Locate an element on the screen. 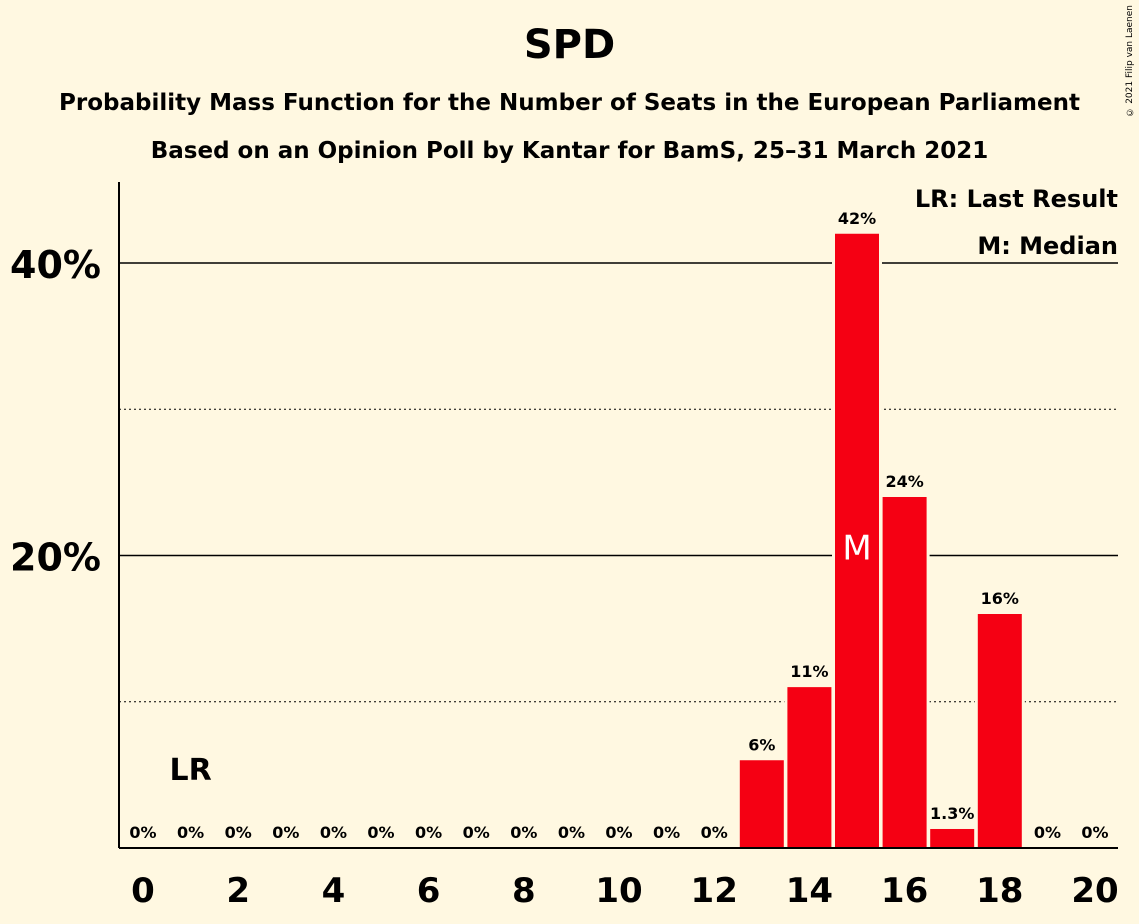 The image size is (1139, 924). x-tick-label: 20 is located at coordinates (1094, 891).